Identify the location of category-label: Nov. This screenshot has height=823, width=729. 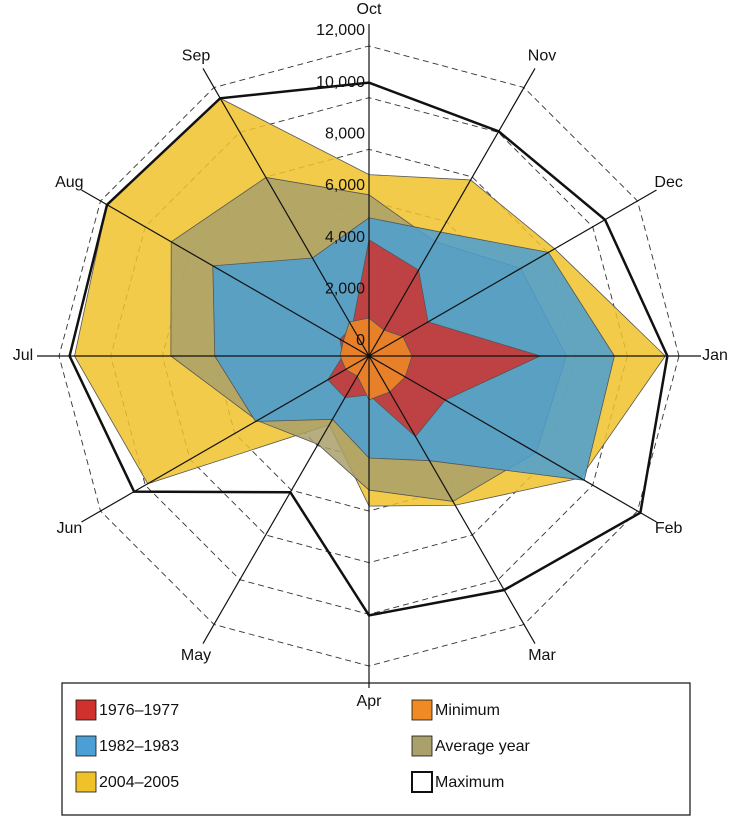
(542, 56).